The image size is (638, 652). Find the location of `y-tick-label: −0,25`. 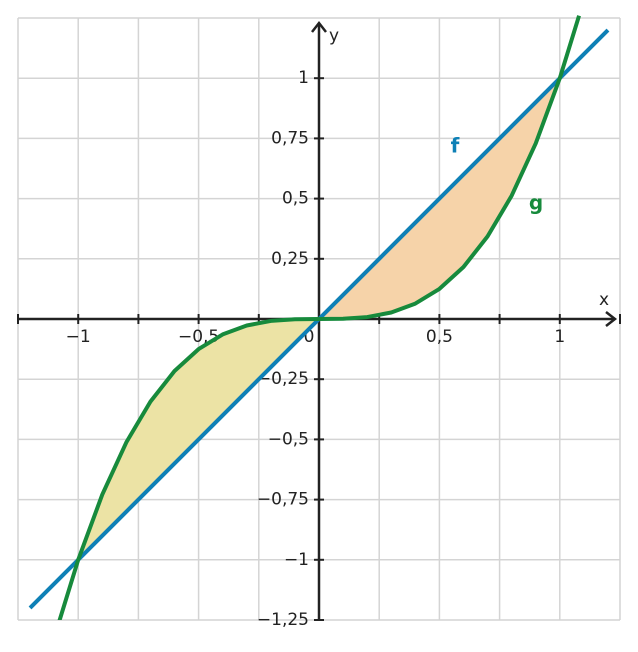

y-tick-label: −0,25 is located at coordinates (283, 379).